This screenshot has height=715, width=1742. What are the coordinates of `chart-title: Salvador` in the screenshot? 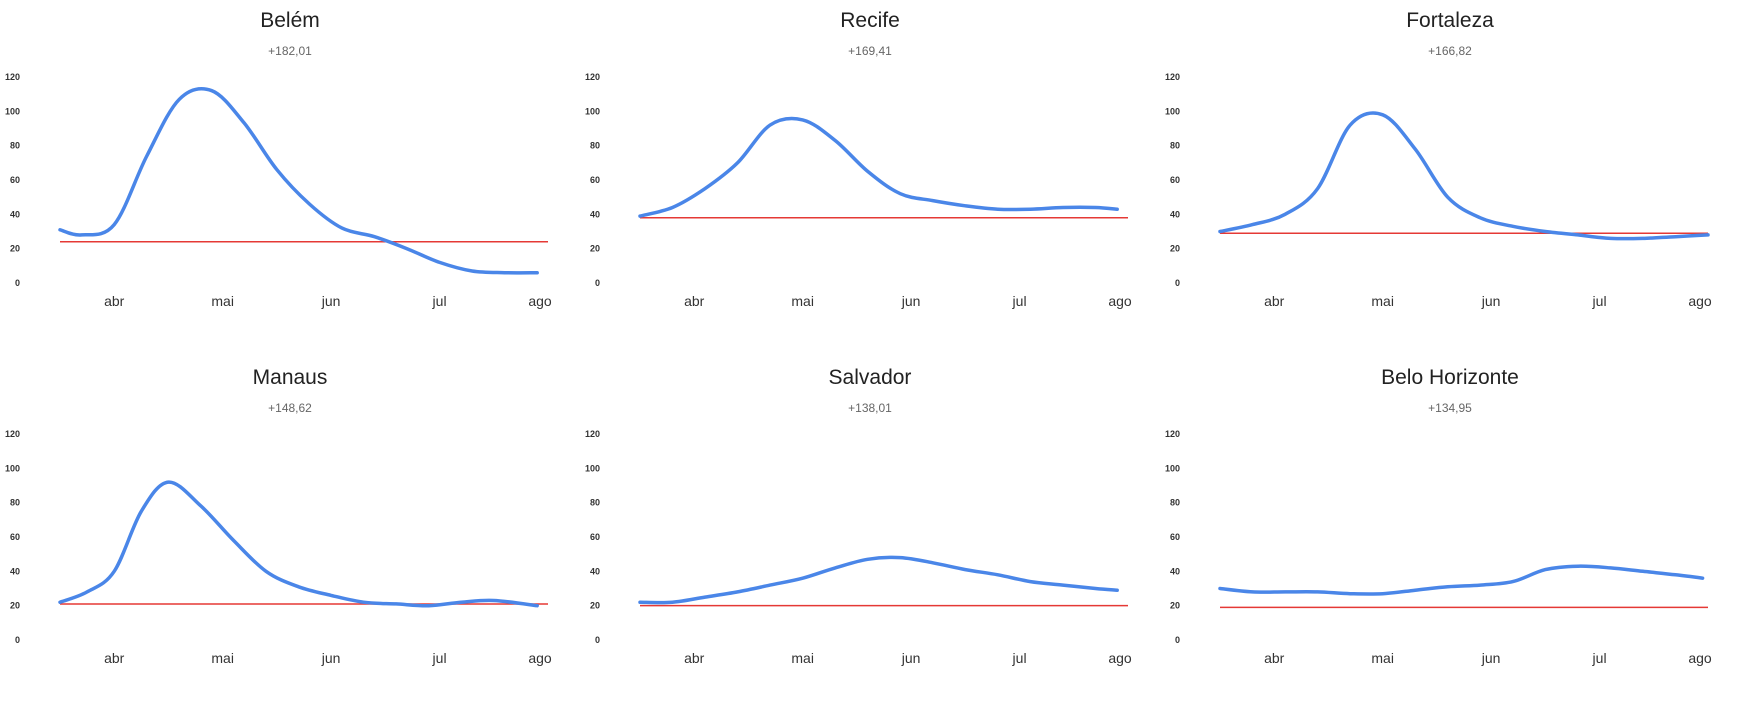 It's located at (870, 377).